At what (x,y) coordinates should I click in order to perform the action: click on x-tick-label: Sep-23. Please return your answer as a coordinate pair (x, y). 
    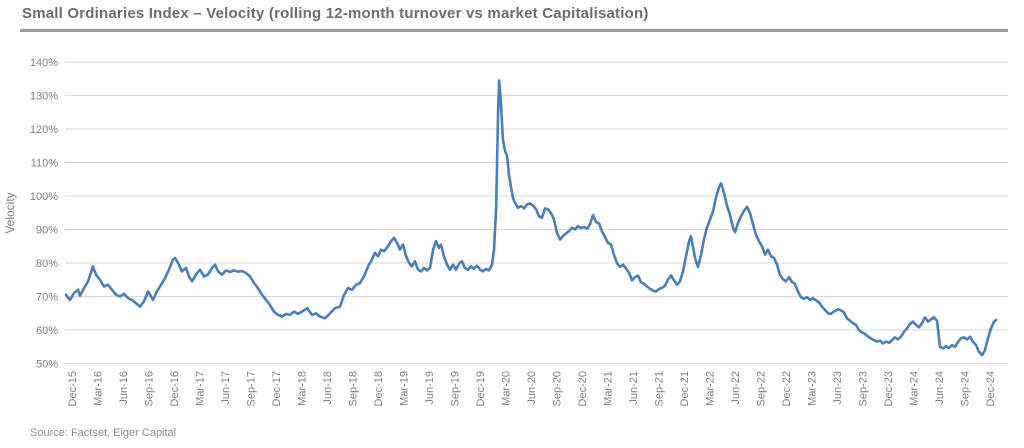
    Looking at the image, I should click on (864, 388).